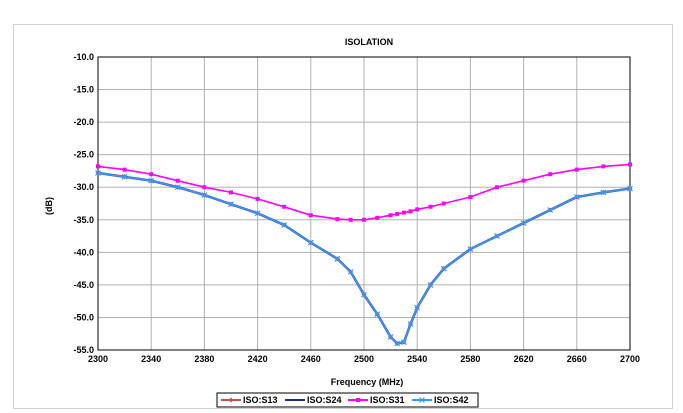 This screenshot has height=413, width=683. Describe the element at coordinates (83, 317) in the screenshot. I see `y-tick-label: -50.0` at that location.